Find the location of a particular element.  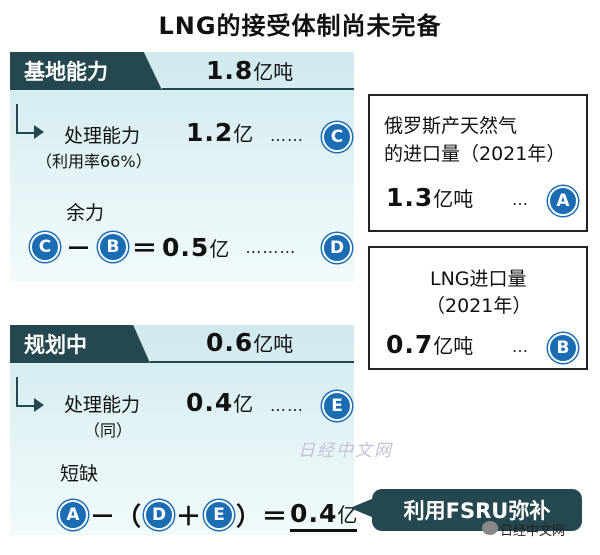

marker-a-circle-eq: A is located at coordinates (73, 515).